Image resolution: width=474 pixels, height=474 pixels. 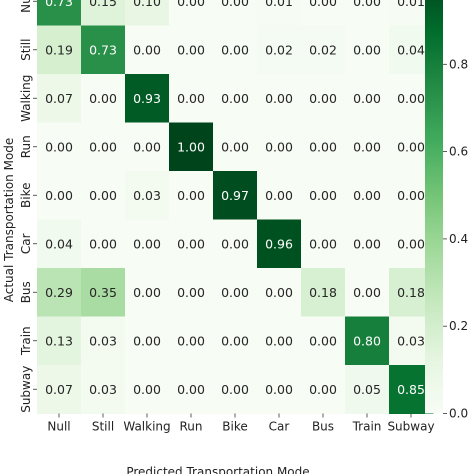 I want to click on colorbar-tick-label: 0.4, so click(x=458, y=239).